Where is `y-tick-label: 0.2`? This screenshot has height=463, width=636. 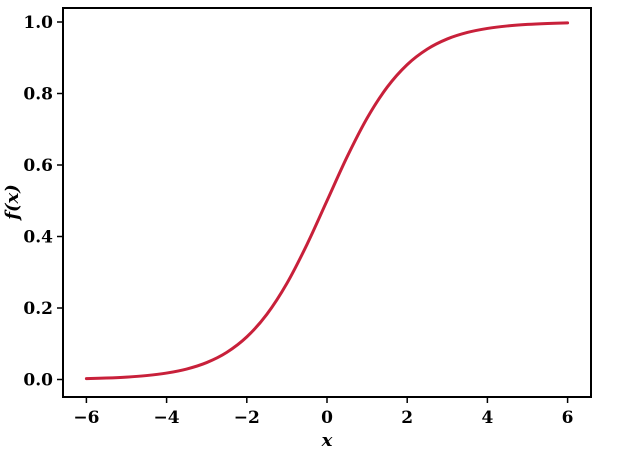 y-tick-label: 0.2 is located at coordinates (38, 309).